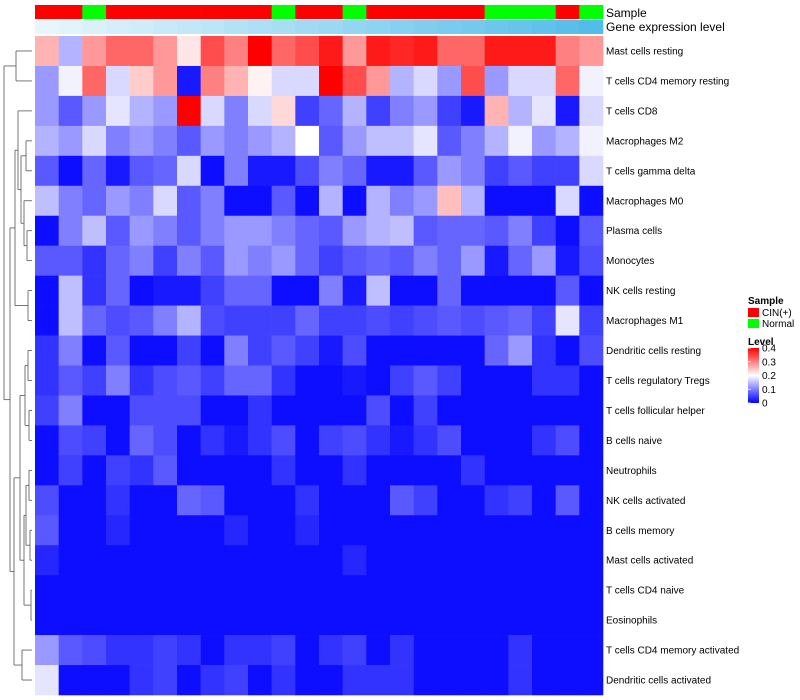 This screenshot has height=700, width=800. I want to click on row-label: T cells regulatory Tregs, so click(658, 381).